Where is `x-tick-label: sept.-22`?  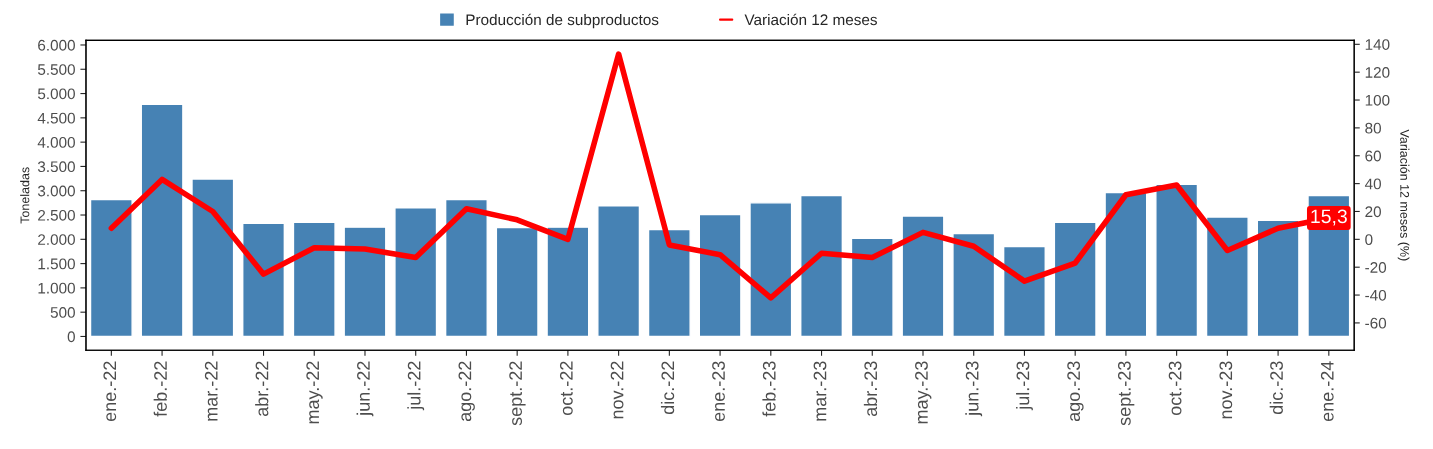
x-tick-label: sept.-22 is located at coordinates (517, 393).